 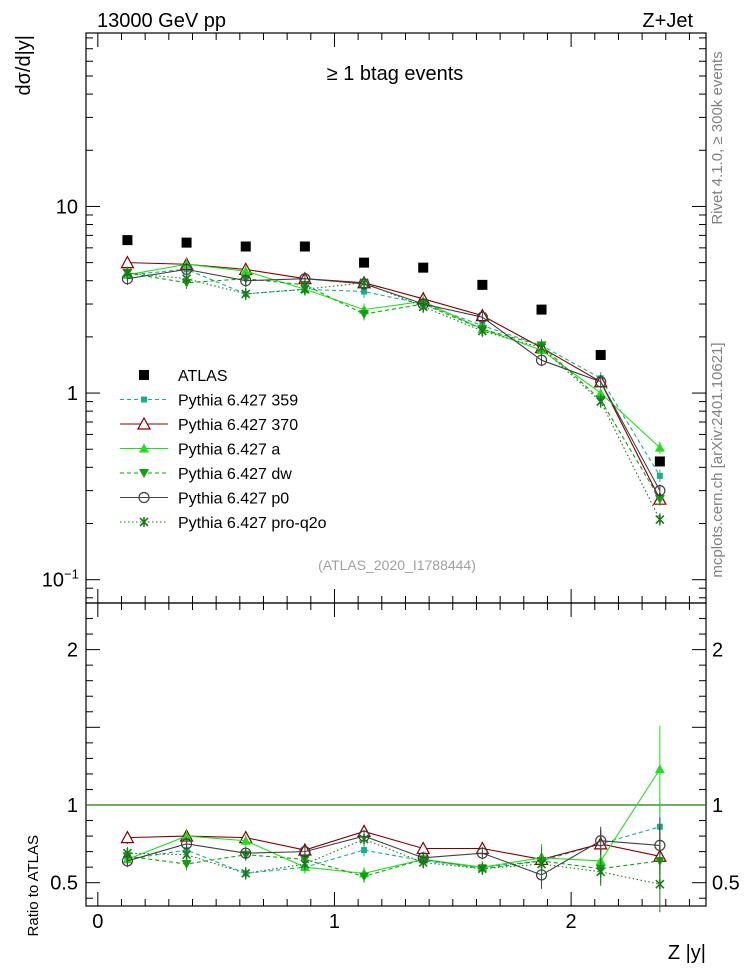 I want to click on x-tick-label: 0, so click(x=97, y=922).